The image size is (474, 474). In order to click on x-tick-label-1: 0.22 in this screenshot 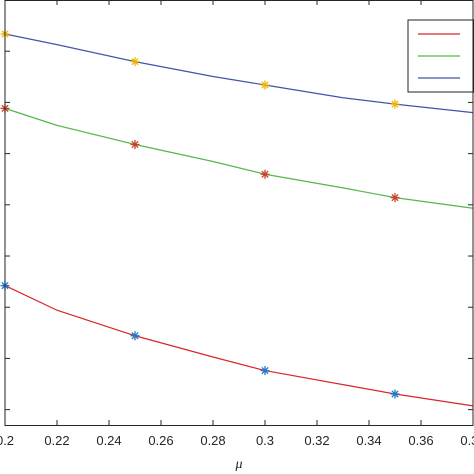, I will do `click(56, 440)`.